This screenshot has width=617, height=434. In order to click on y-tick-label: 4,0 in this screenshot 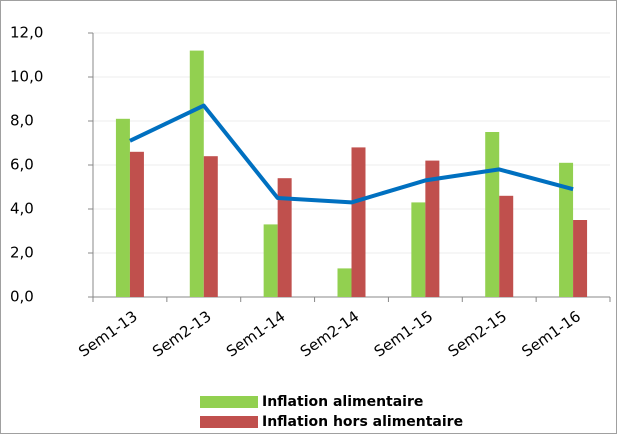, I will do `click(22, 209)`.